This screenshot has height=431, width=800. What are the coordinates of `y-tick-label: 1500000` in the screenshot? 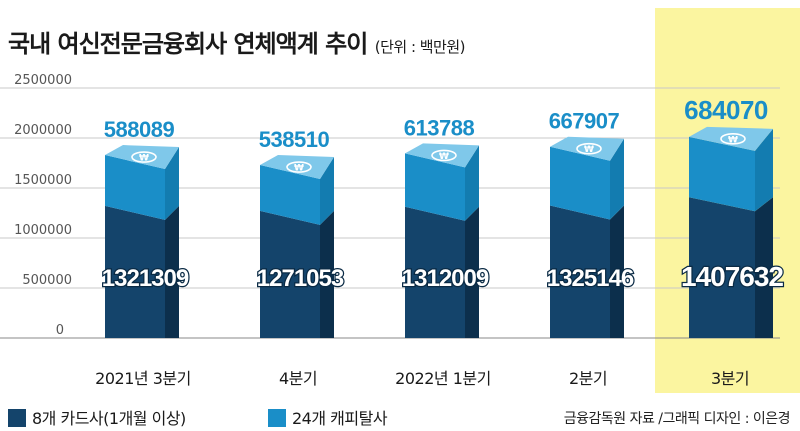 It's located at (43, 180).